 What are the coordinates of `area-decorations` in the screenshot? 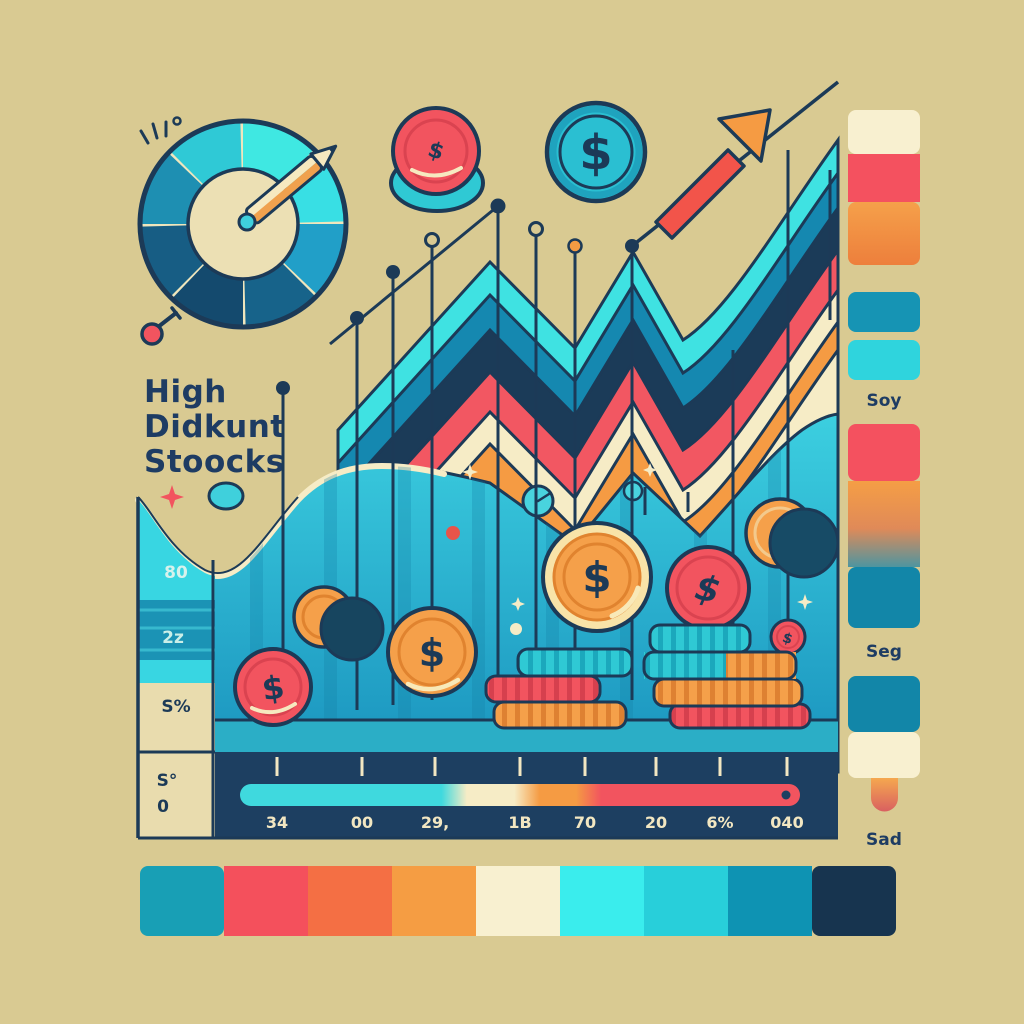 It's located at (629, 558).